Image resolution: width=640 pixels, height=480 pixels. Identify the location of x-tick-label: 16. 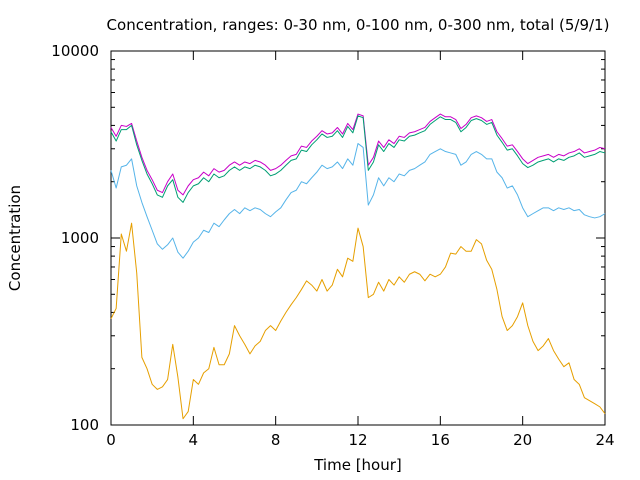
(440, 440).